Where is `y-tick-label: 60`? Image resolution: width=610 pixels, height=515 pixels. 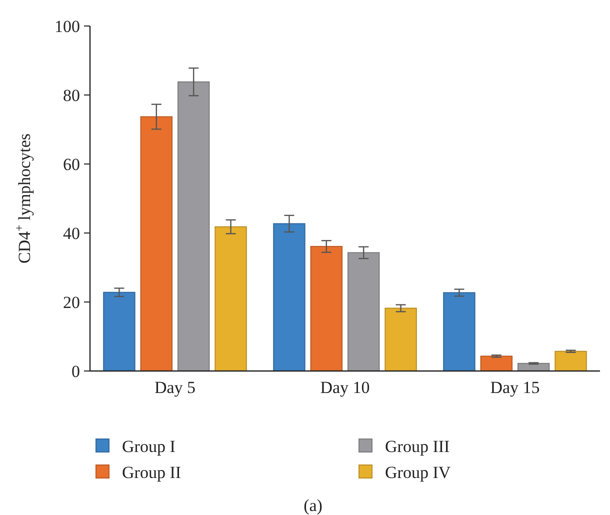 y-tick-label: 60 is located at coordinates (71, 164).